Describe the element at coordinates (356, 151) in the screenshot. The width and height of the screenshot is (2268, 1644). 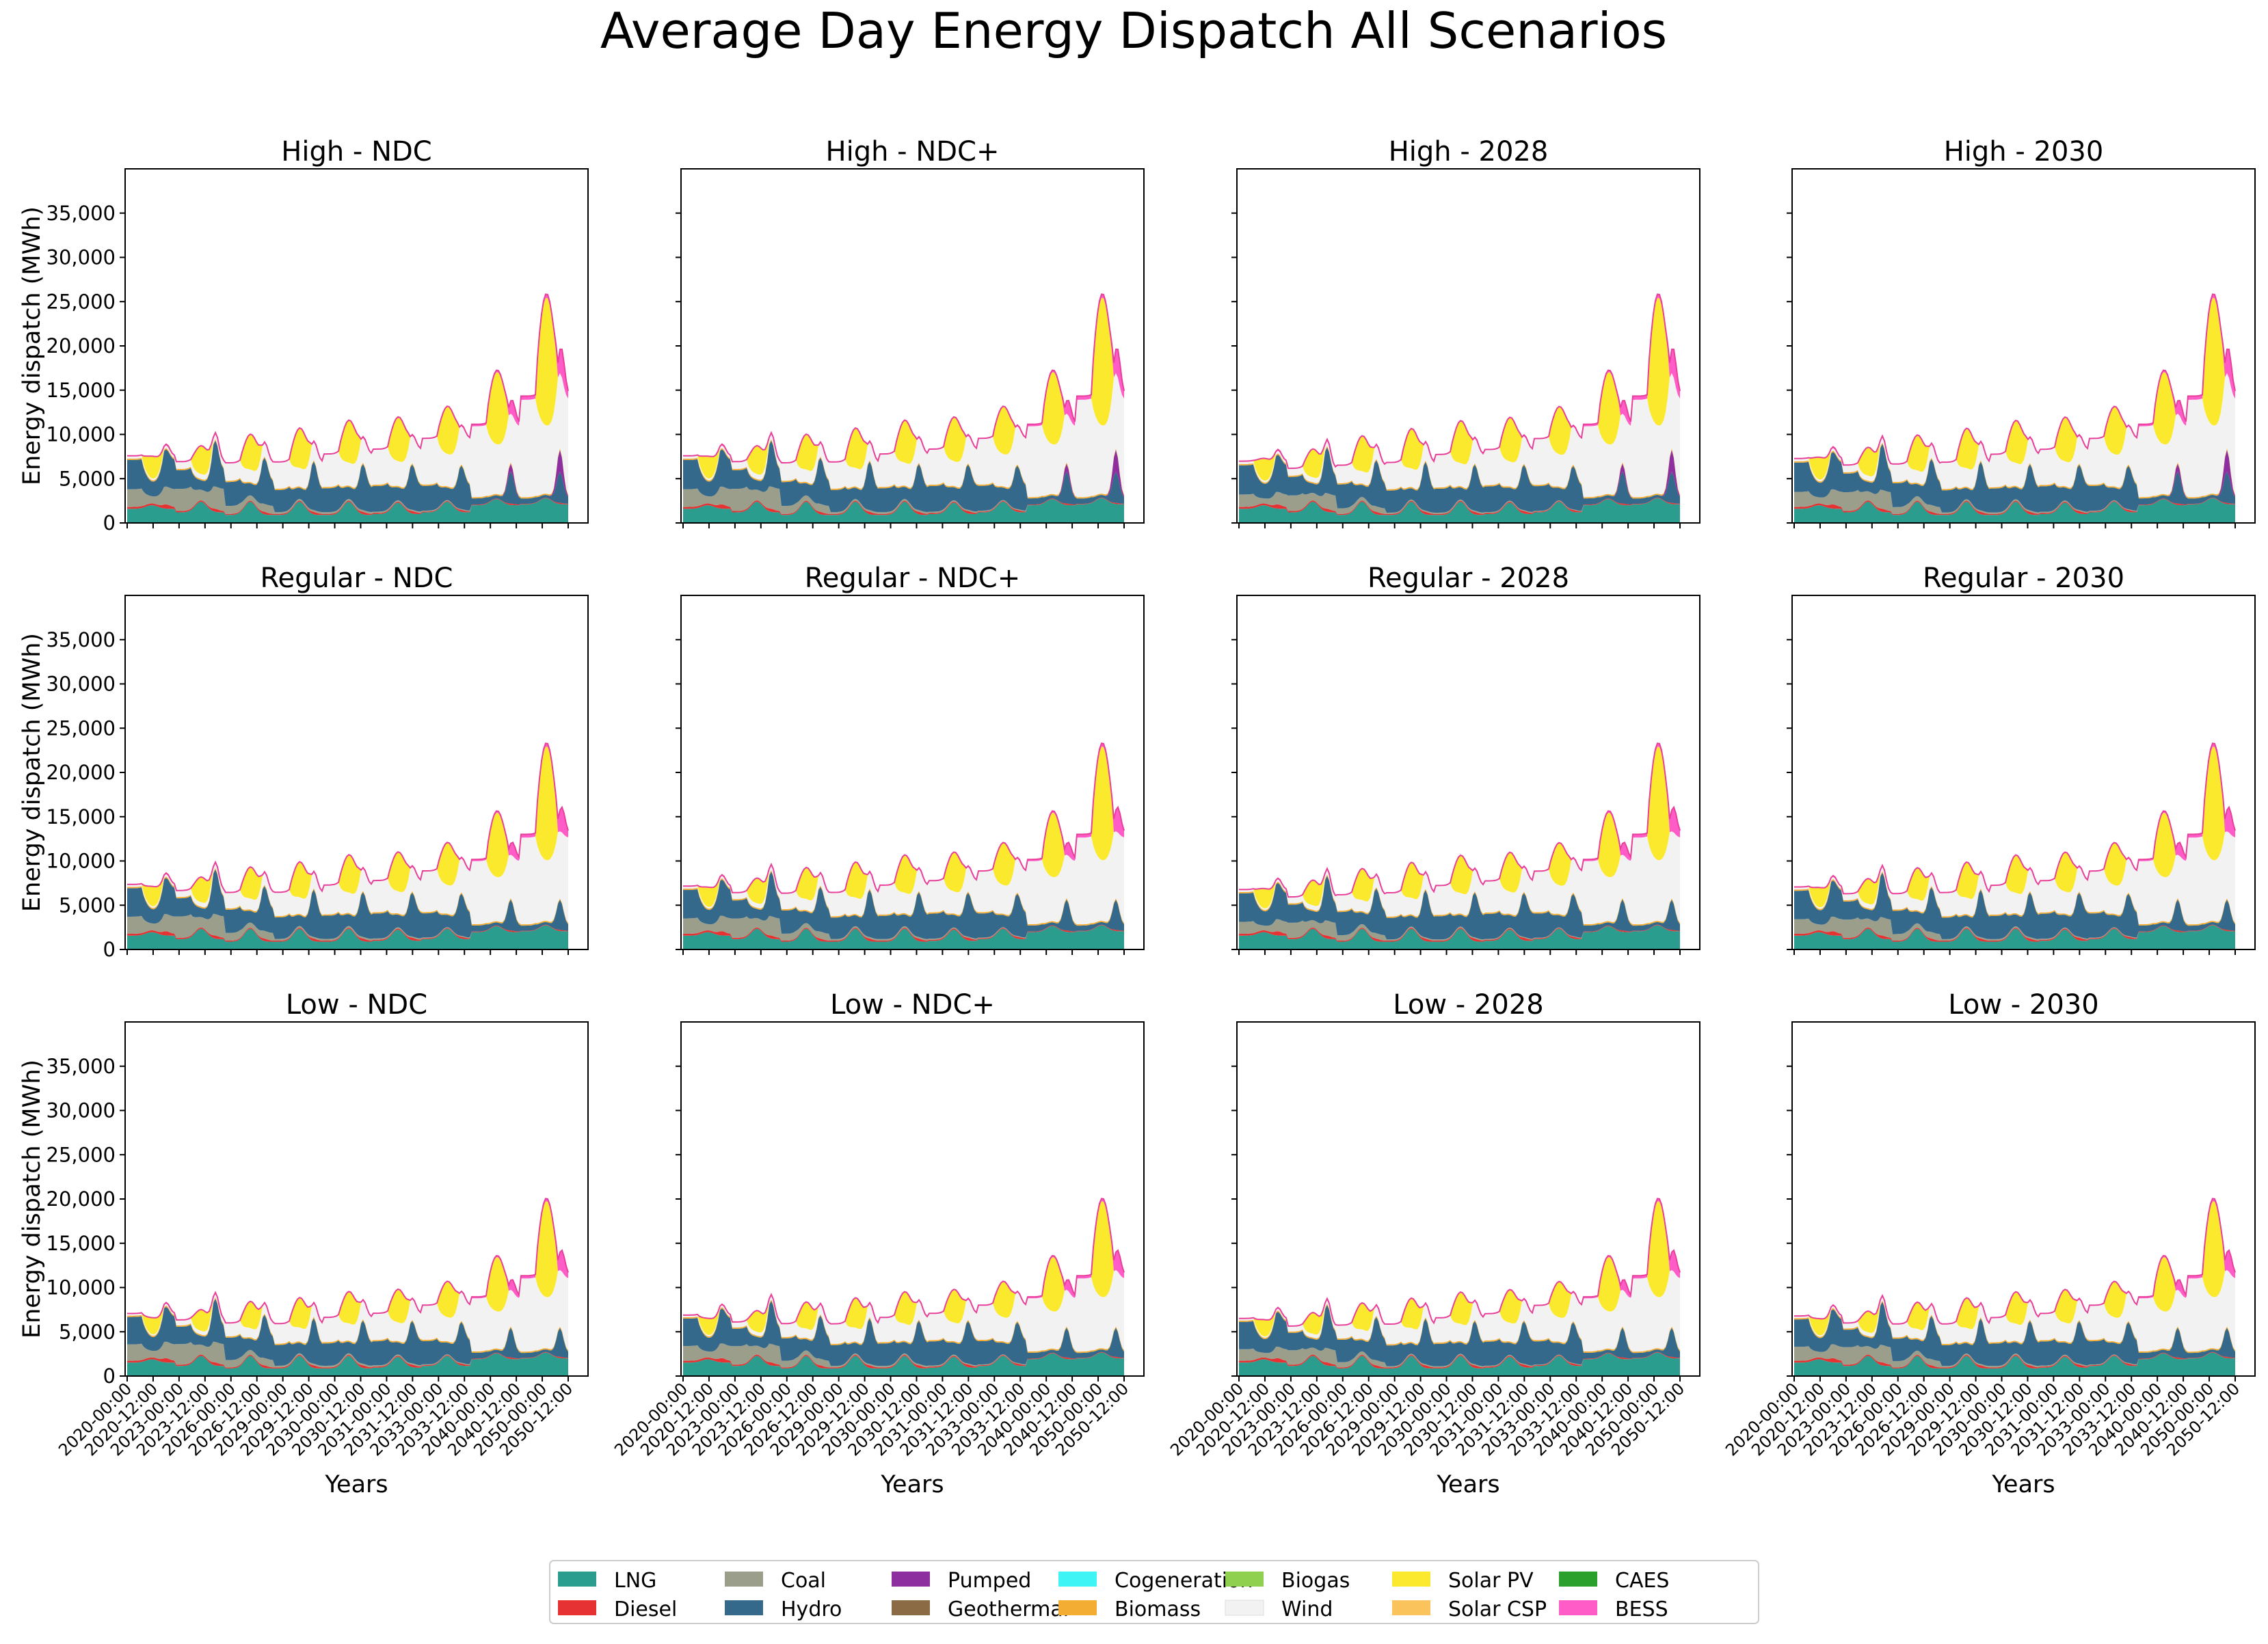
I see `panel-title: High - NDC` at that location.